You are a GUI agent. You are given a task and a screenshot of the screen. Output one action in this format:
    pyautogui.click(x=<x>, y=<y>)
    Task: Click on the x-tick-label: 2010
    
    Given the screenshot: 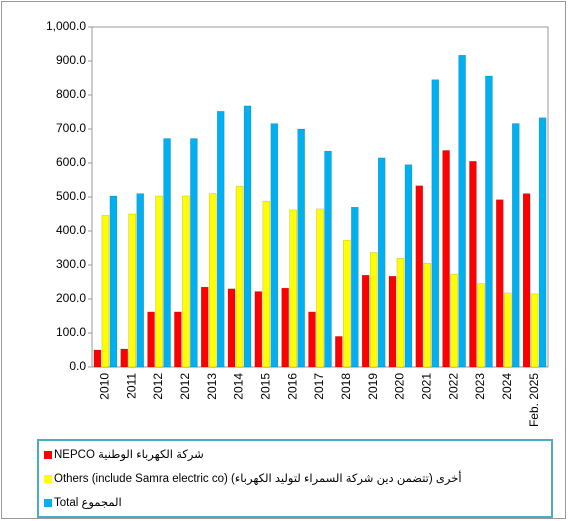 What is the action you would take?
    pyautogui.click(x=105, y=386)
    